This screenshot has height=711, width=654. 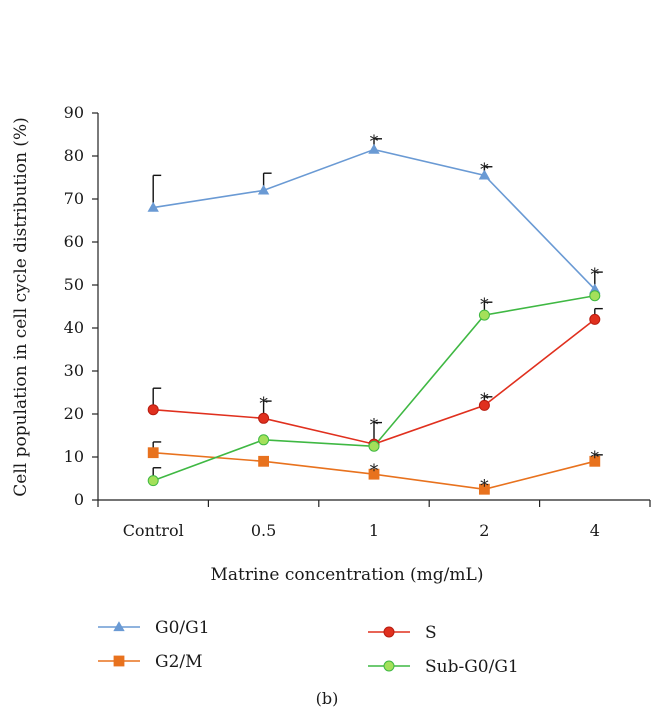 I want to click on legend-label: Sub-G0/G1, so click(x=472, y=667).